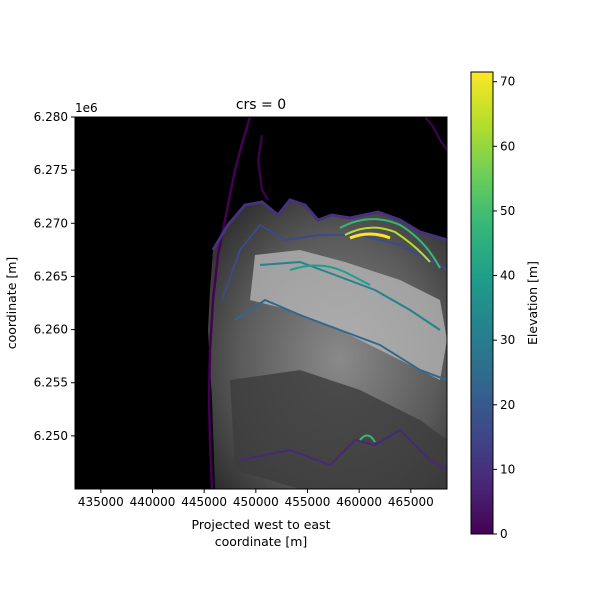 The image size is (600, 600). What do you see at coordinates (532, 303) in the screenshot?
I see `colorbar-label: Elevation [m]` at bounding box center [532, 303].